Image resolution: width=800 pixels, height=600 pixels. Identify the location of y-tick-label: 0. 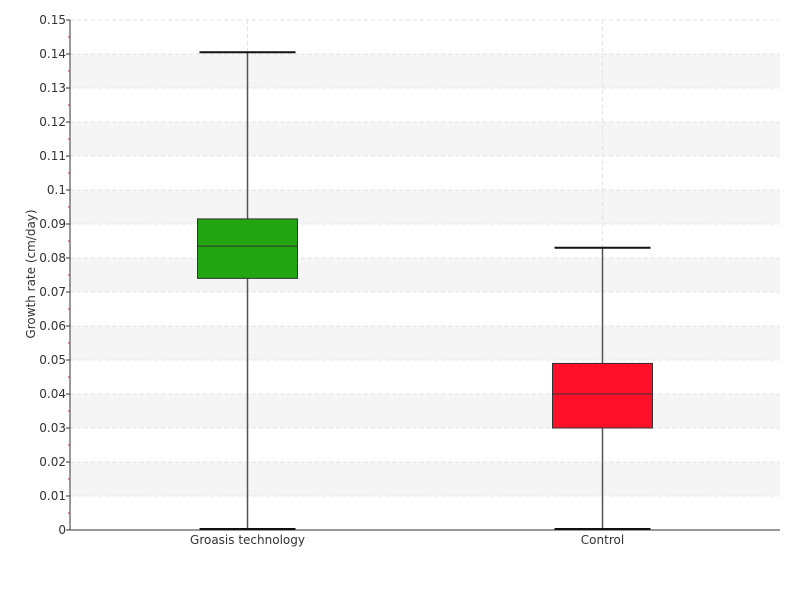
(62, 530).